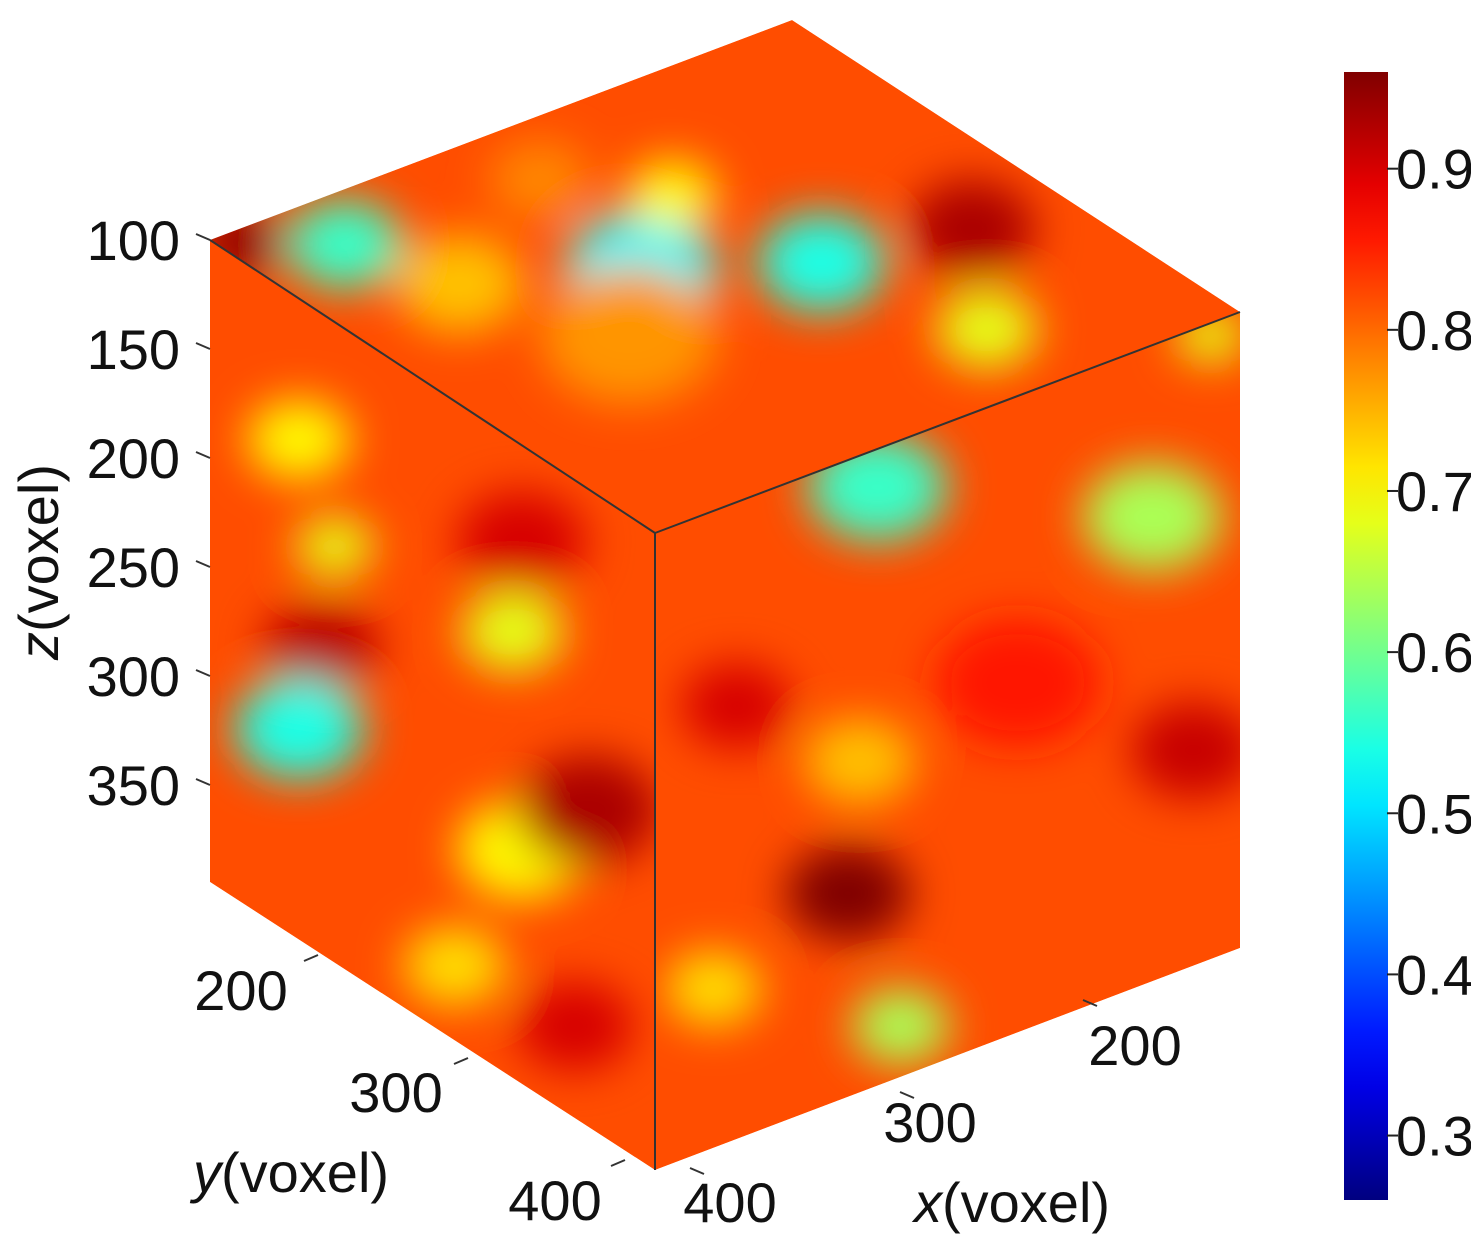  What do you see at coordinates (1433, 974) in the screenshot?
I see `colorbar-tick-label: 0.4` at bounding box center [1433, 974].